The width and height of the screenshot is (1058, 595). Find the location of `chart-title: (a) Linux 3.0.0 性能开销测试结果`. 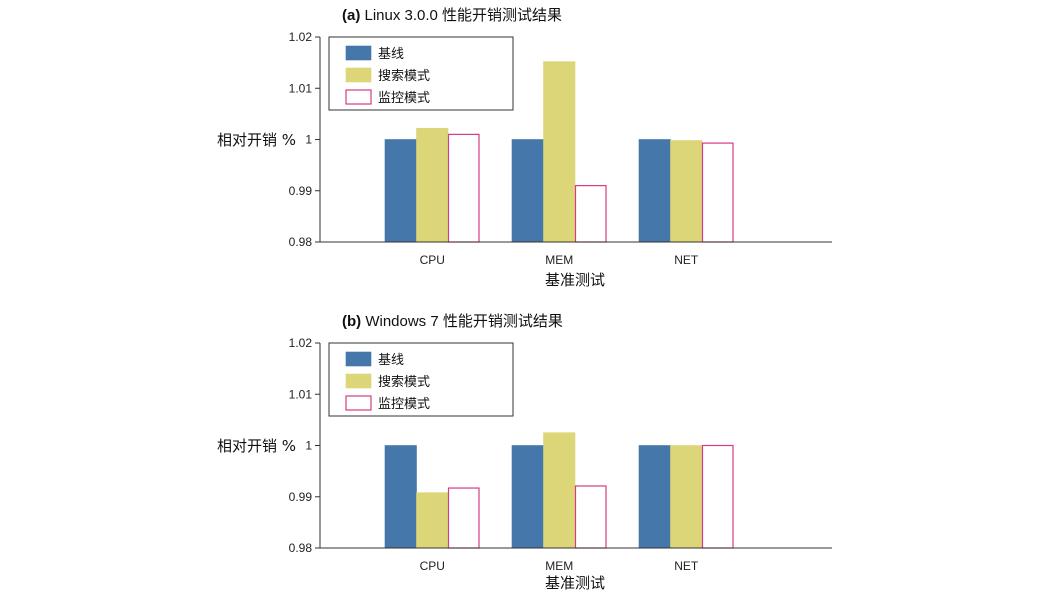

chart-title: (a) Linux 3.0.0 性能开销测试结果 is located at coordinates (452, 15).